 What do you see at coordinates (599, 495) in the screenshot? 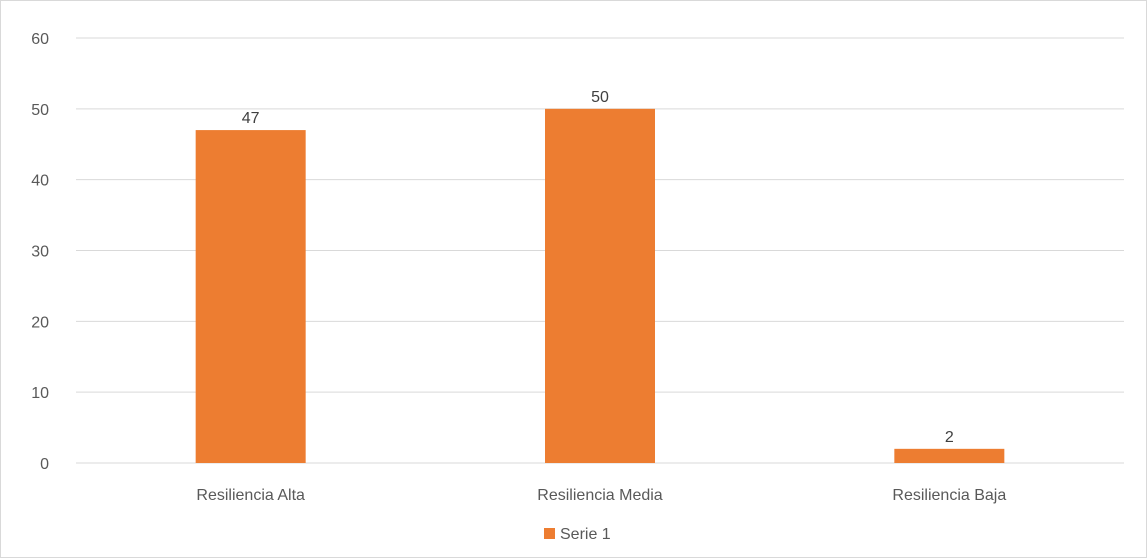
I see `x-tick-label: Resiliencia Media` at bounding box center [599, 495].